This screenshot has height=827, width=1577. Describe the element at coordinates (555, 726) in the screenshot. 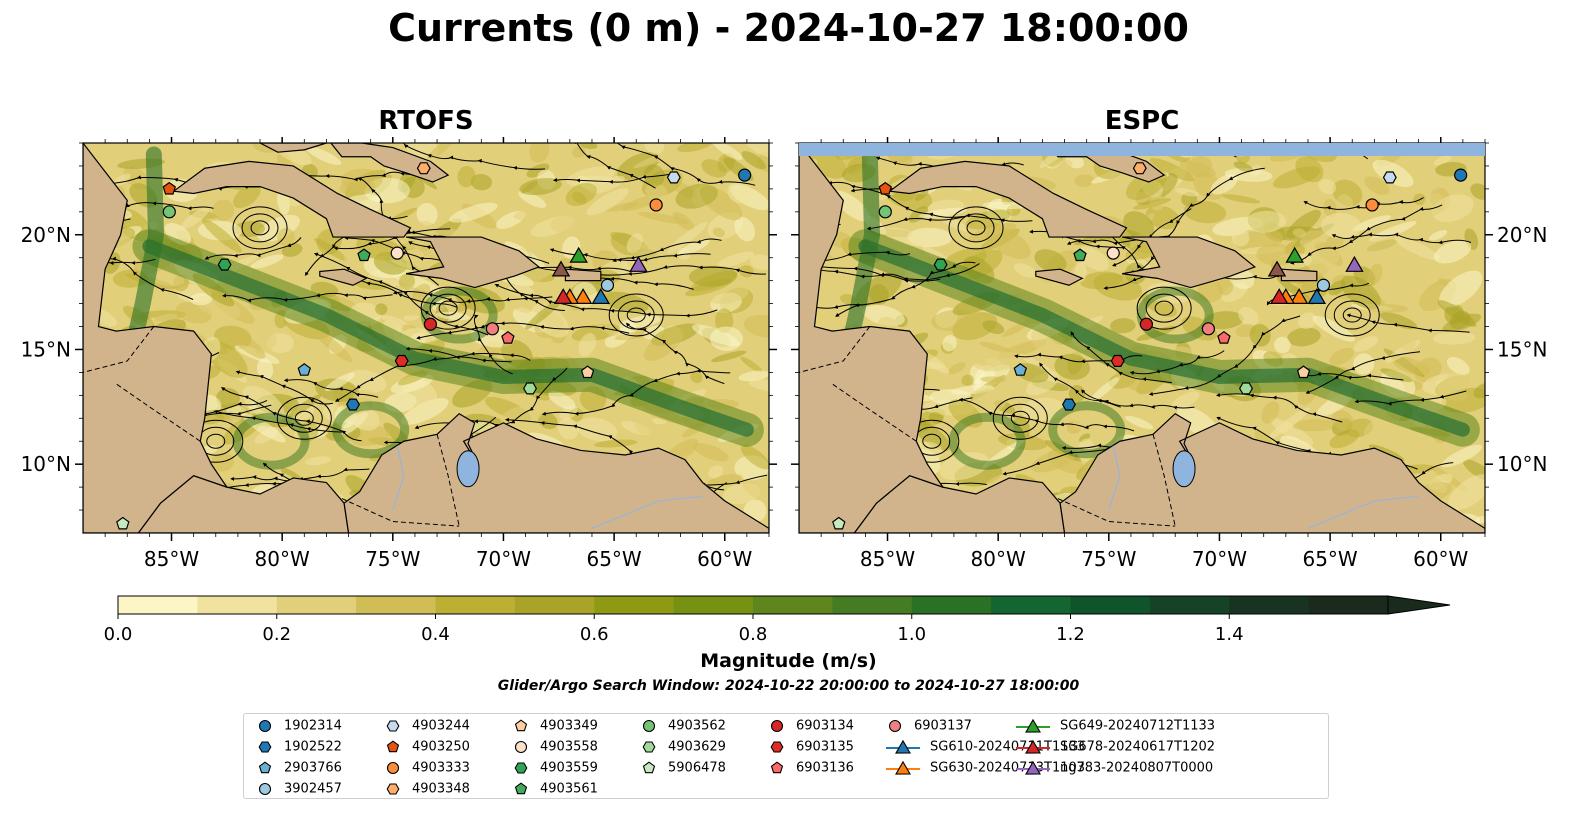

I see `legend-entry: 4903349` at that location.